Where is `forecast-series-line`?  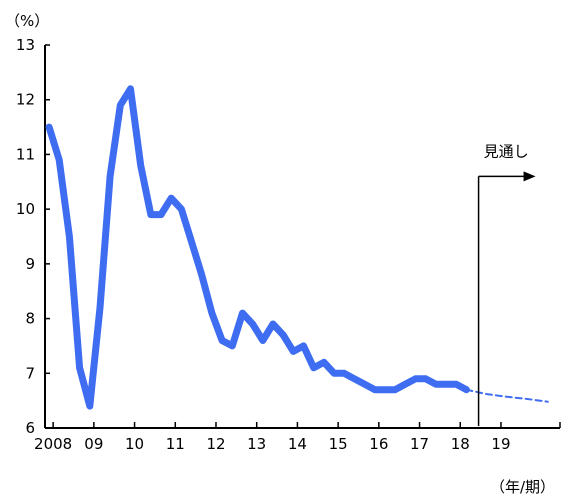 forecast-series-line is located at coordinates (507, 395).